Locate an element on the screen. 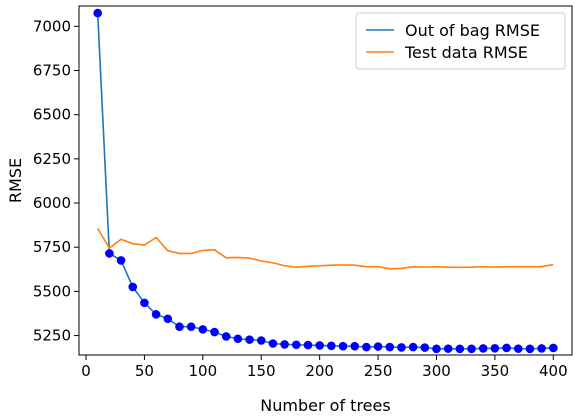 This screenshot has height=420, width=581. legend-label-2: Test data RMSE is located at coordinates (466, 52).